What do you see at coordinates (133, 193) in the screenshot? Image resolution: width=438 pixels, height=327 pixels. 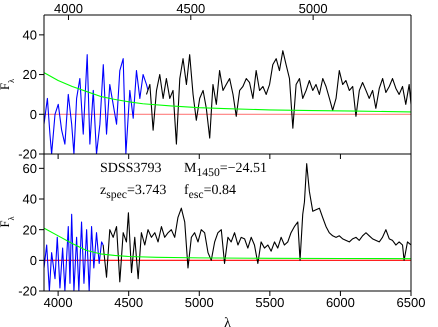 I see `annotation: z$_{spec}$=3.743` at bounding box center [133, 193].